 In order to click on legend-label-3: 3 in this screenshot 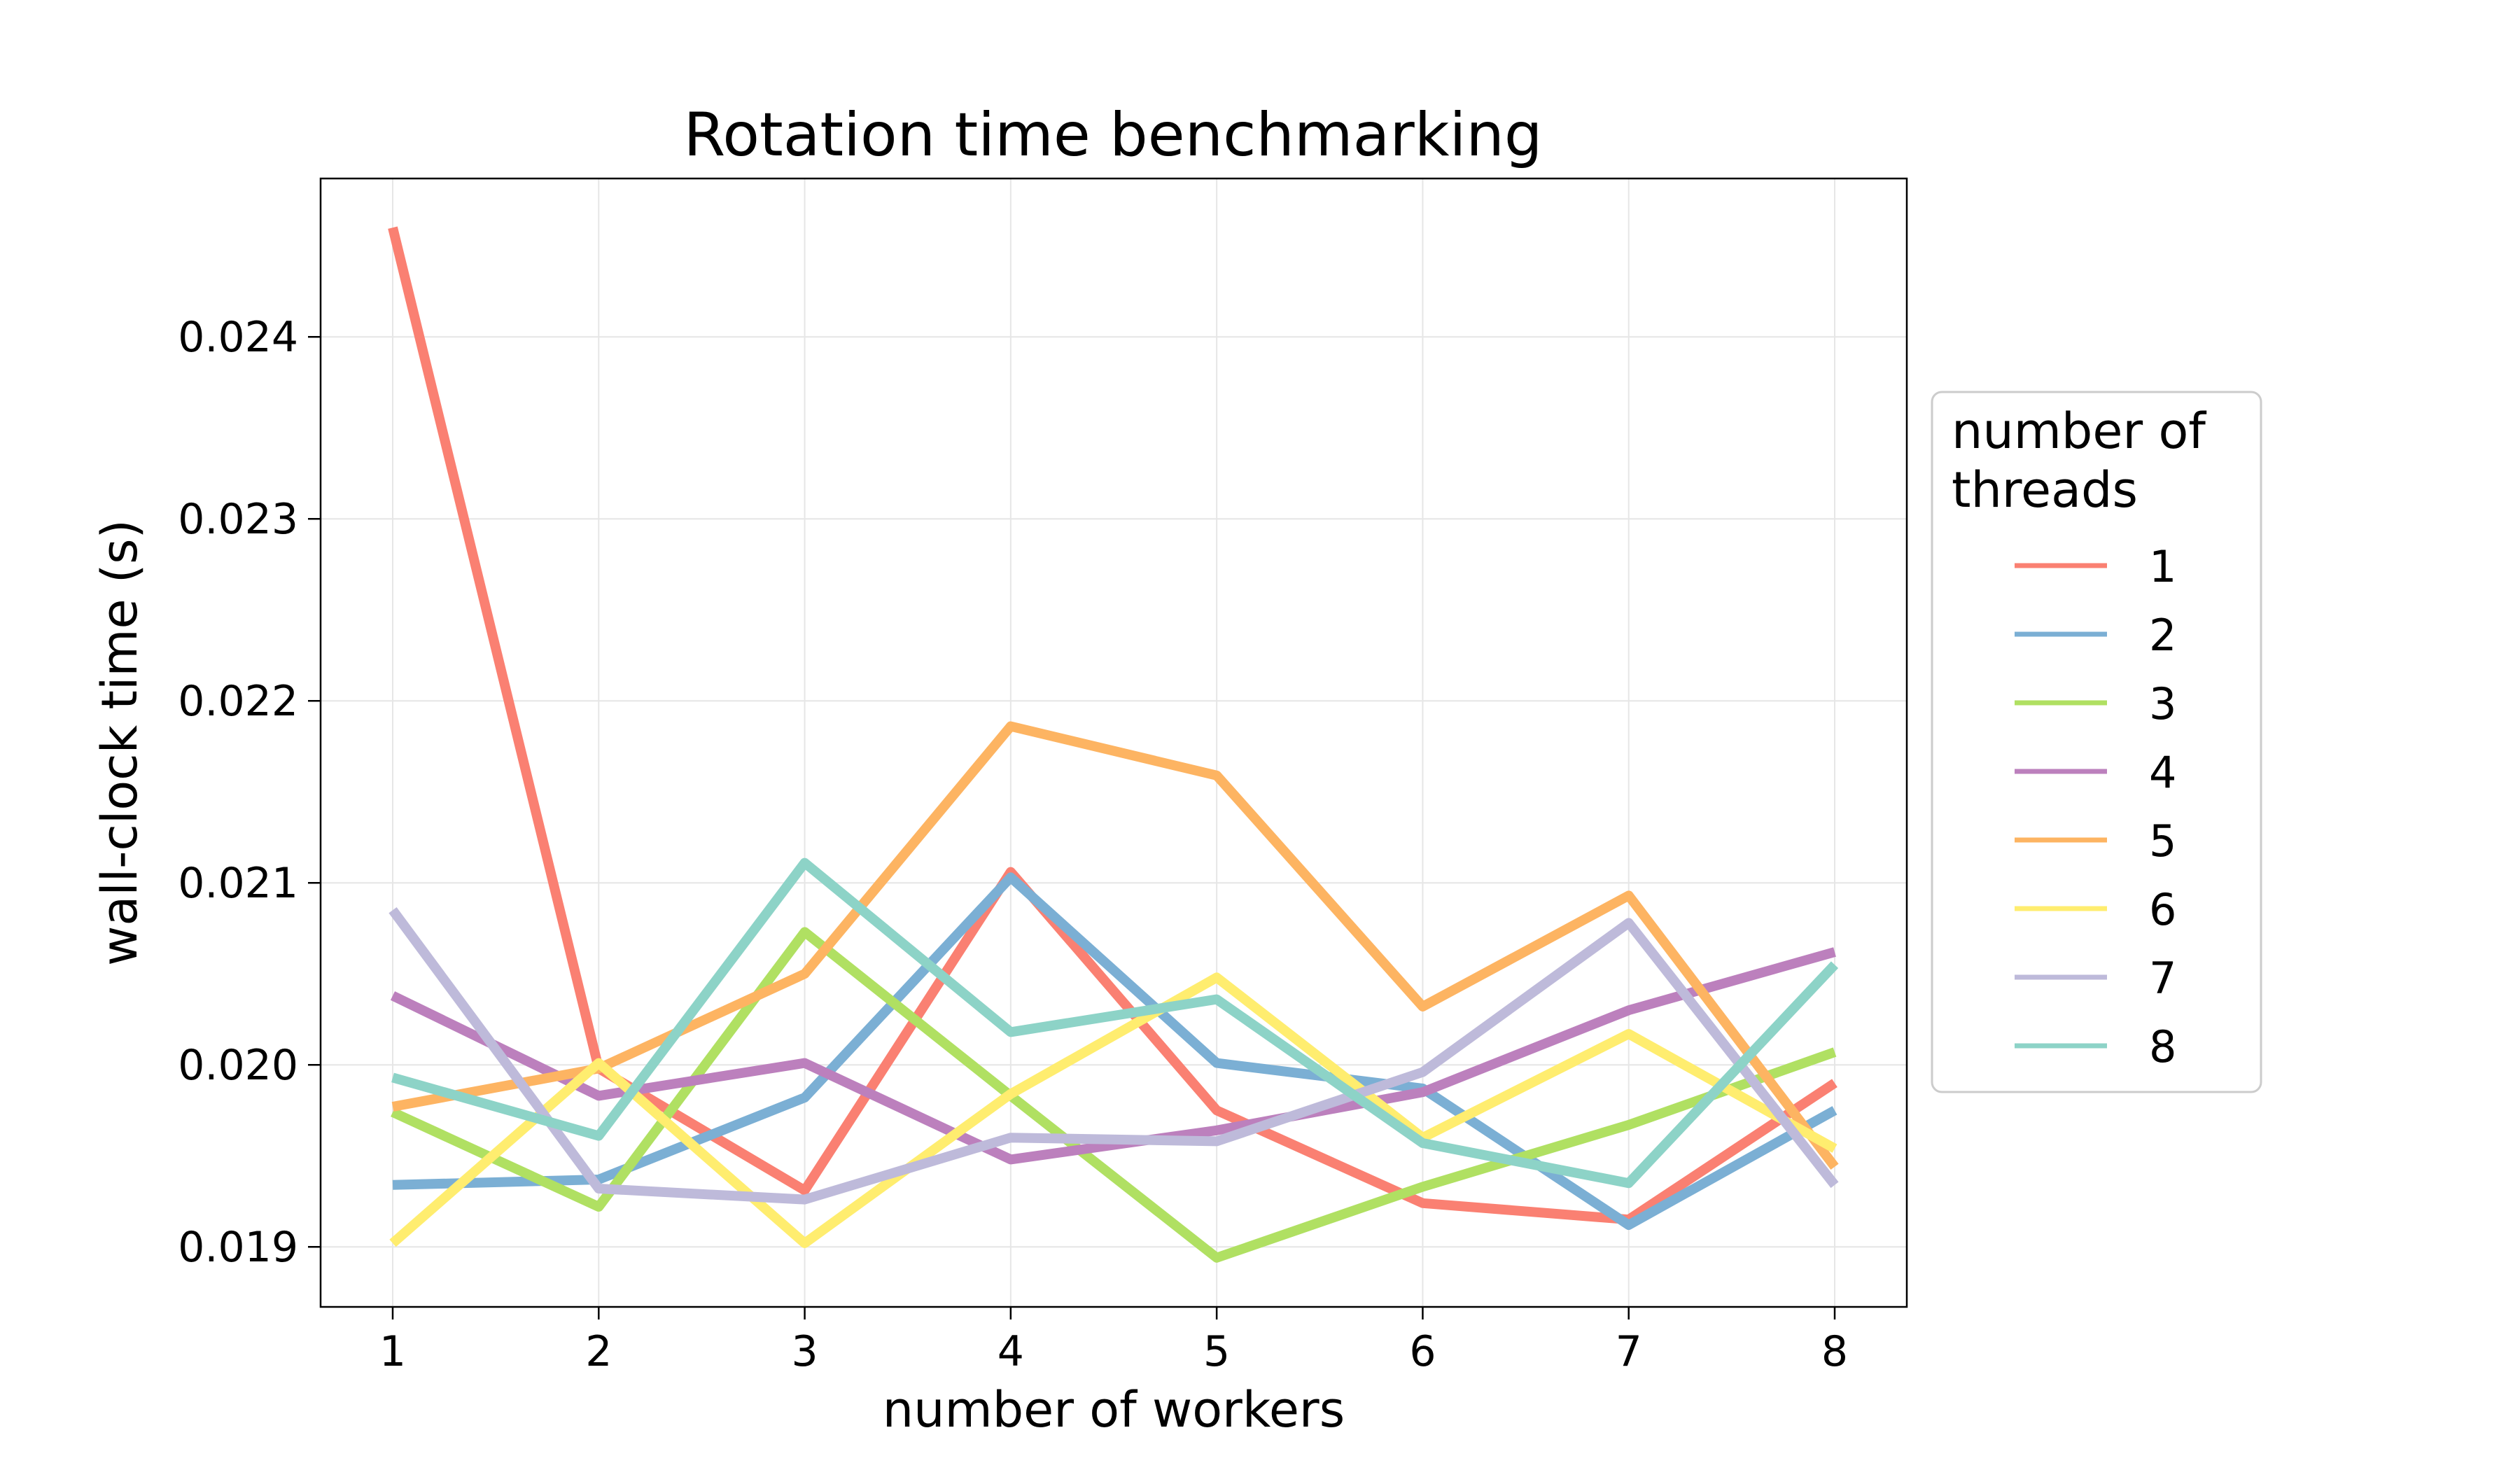, I will do `click(2162, 703)`.